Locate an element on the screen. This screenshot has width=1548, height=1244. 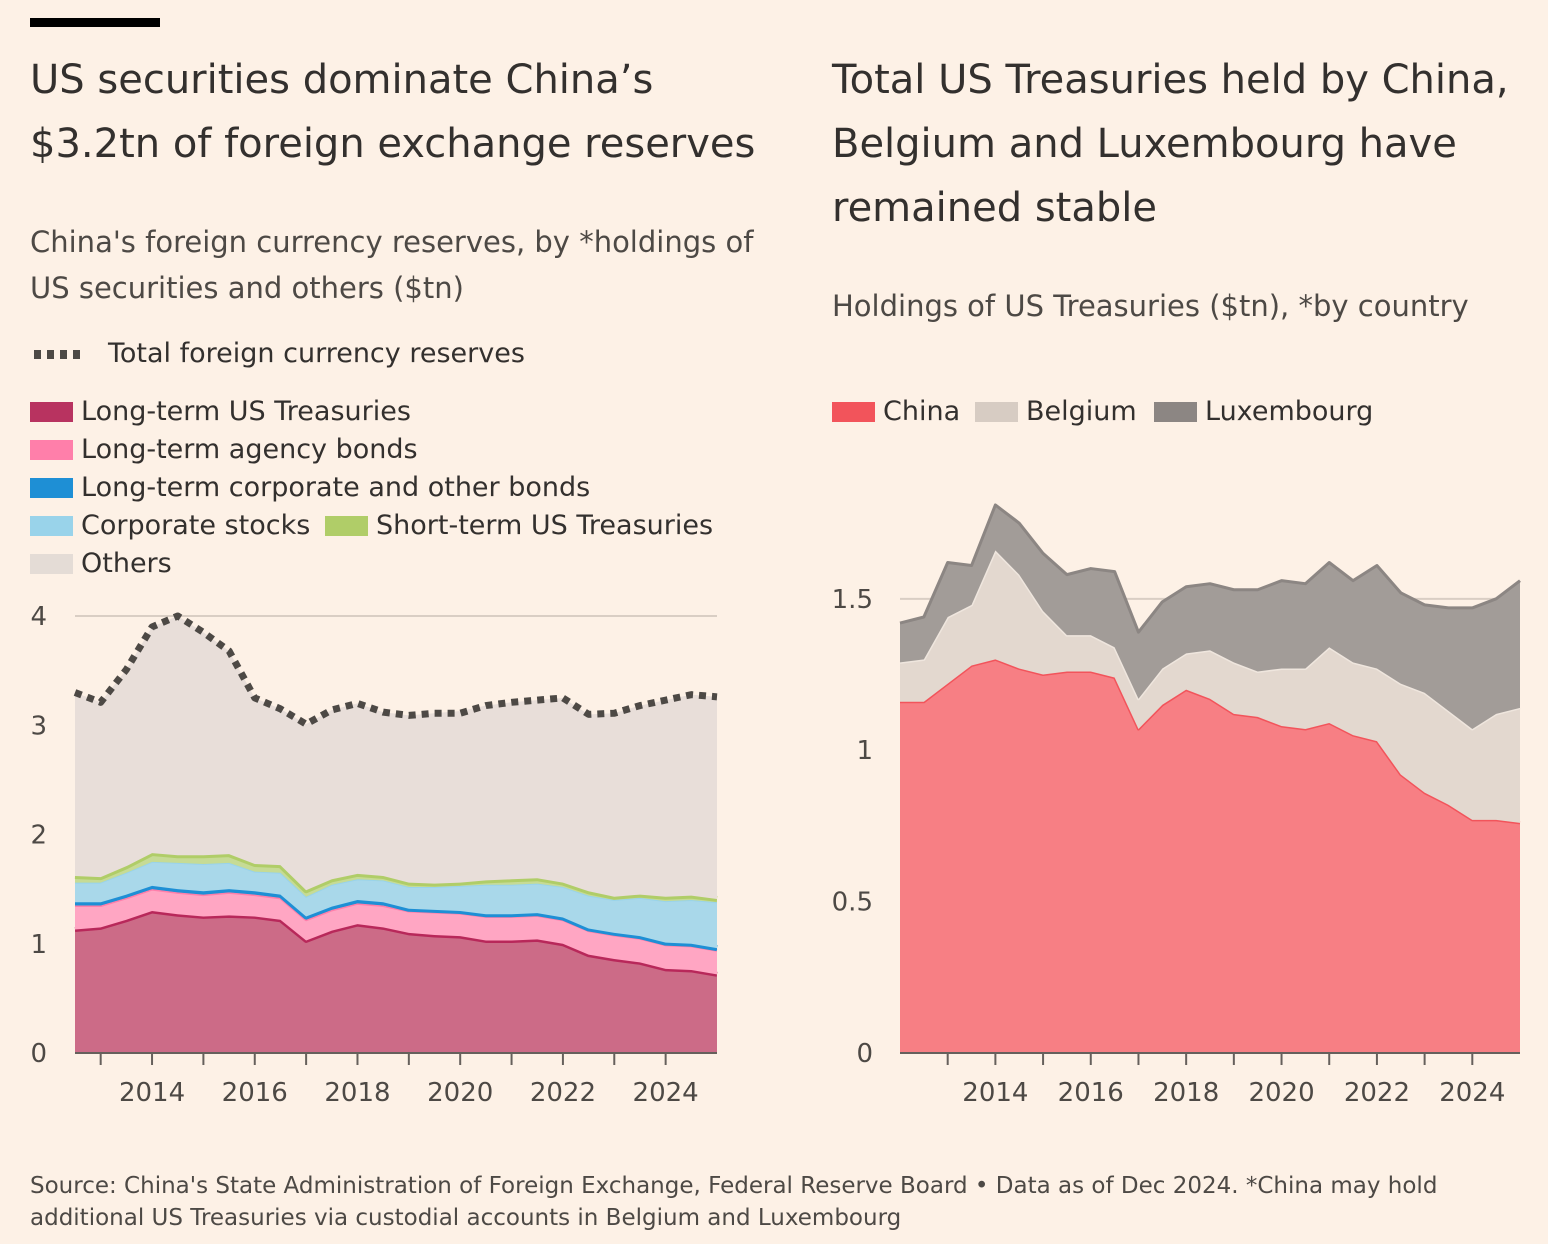
area-belgium is located at coordinates (1210, 686).